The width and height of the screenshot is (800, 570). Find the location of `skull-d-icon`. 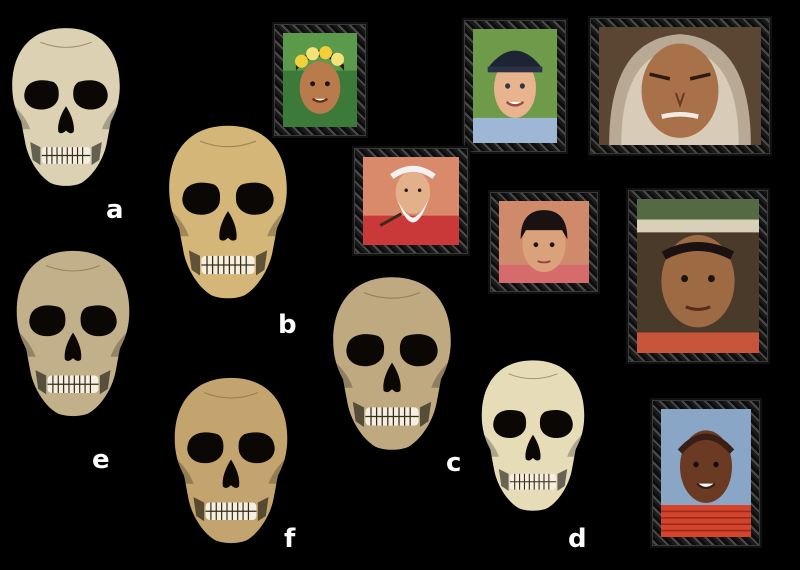

skull-d-icon is located at coordinates (533, 436).